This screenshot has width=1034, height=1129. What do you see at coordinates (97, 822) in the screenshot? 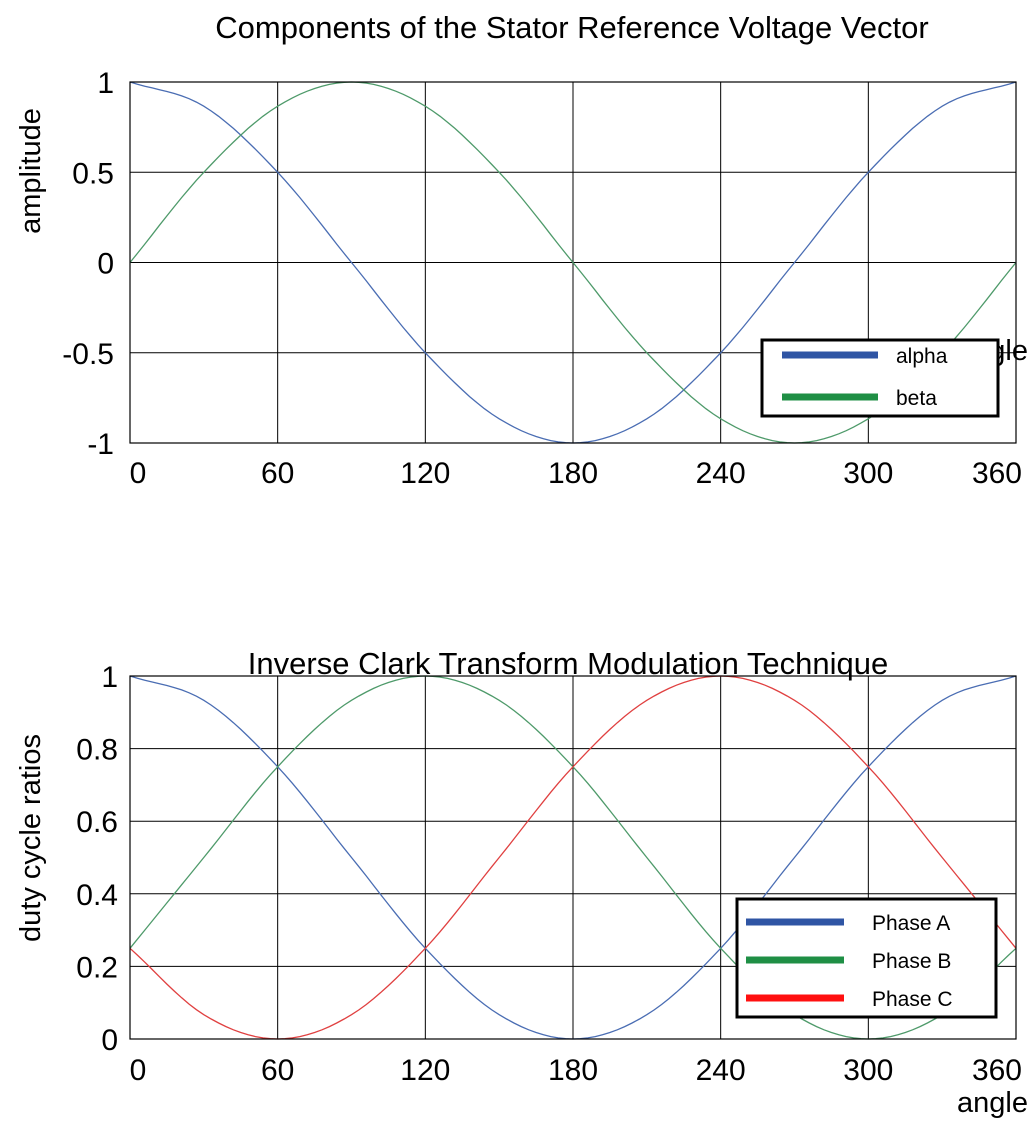
I see `y-tick-label: 0.6` at bounding box center [97, 822].